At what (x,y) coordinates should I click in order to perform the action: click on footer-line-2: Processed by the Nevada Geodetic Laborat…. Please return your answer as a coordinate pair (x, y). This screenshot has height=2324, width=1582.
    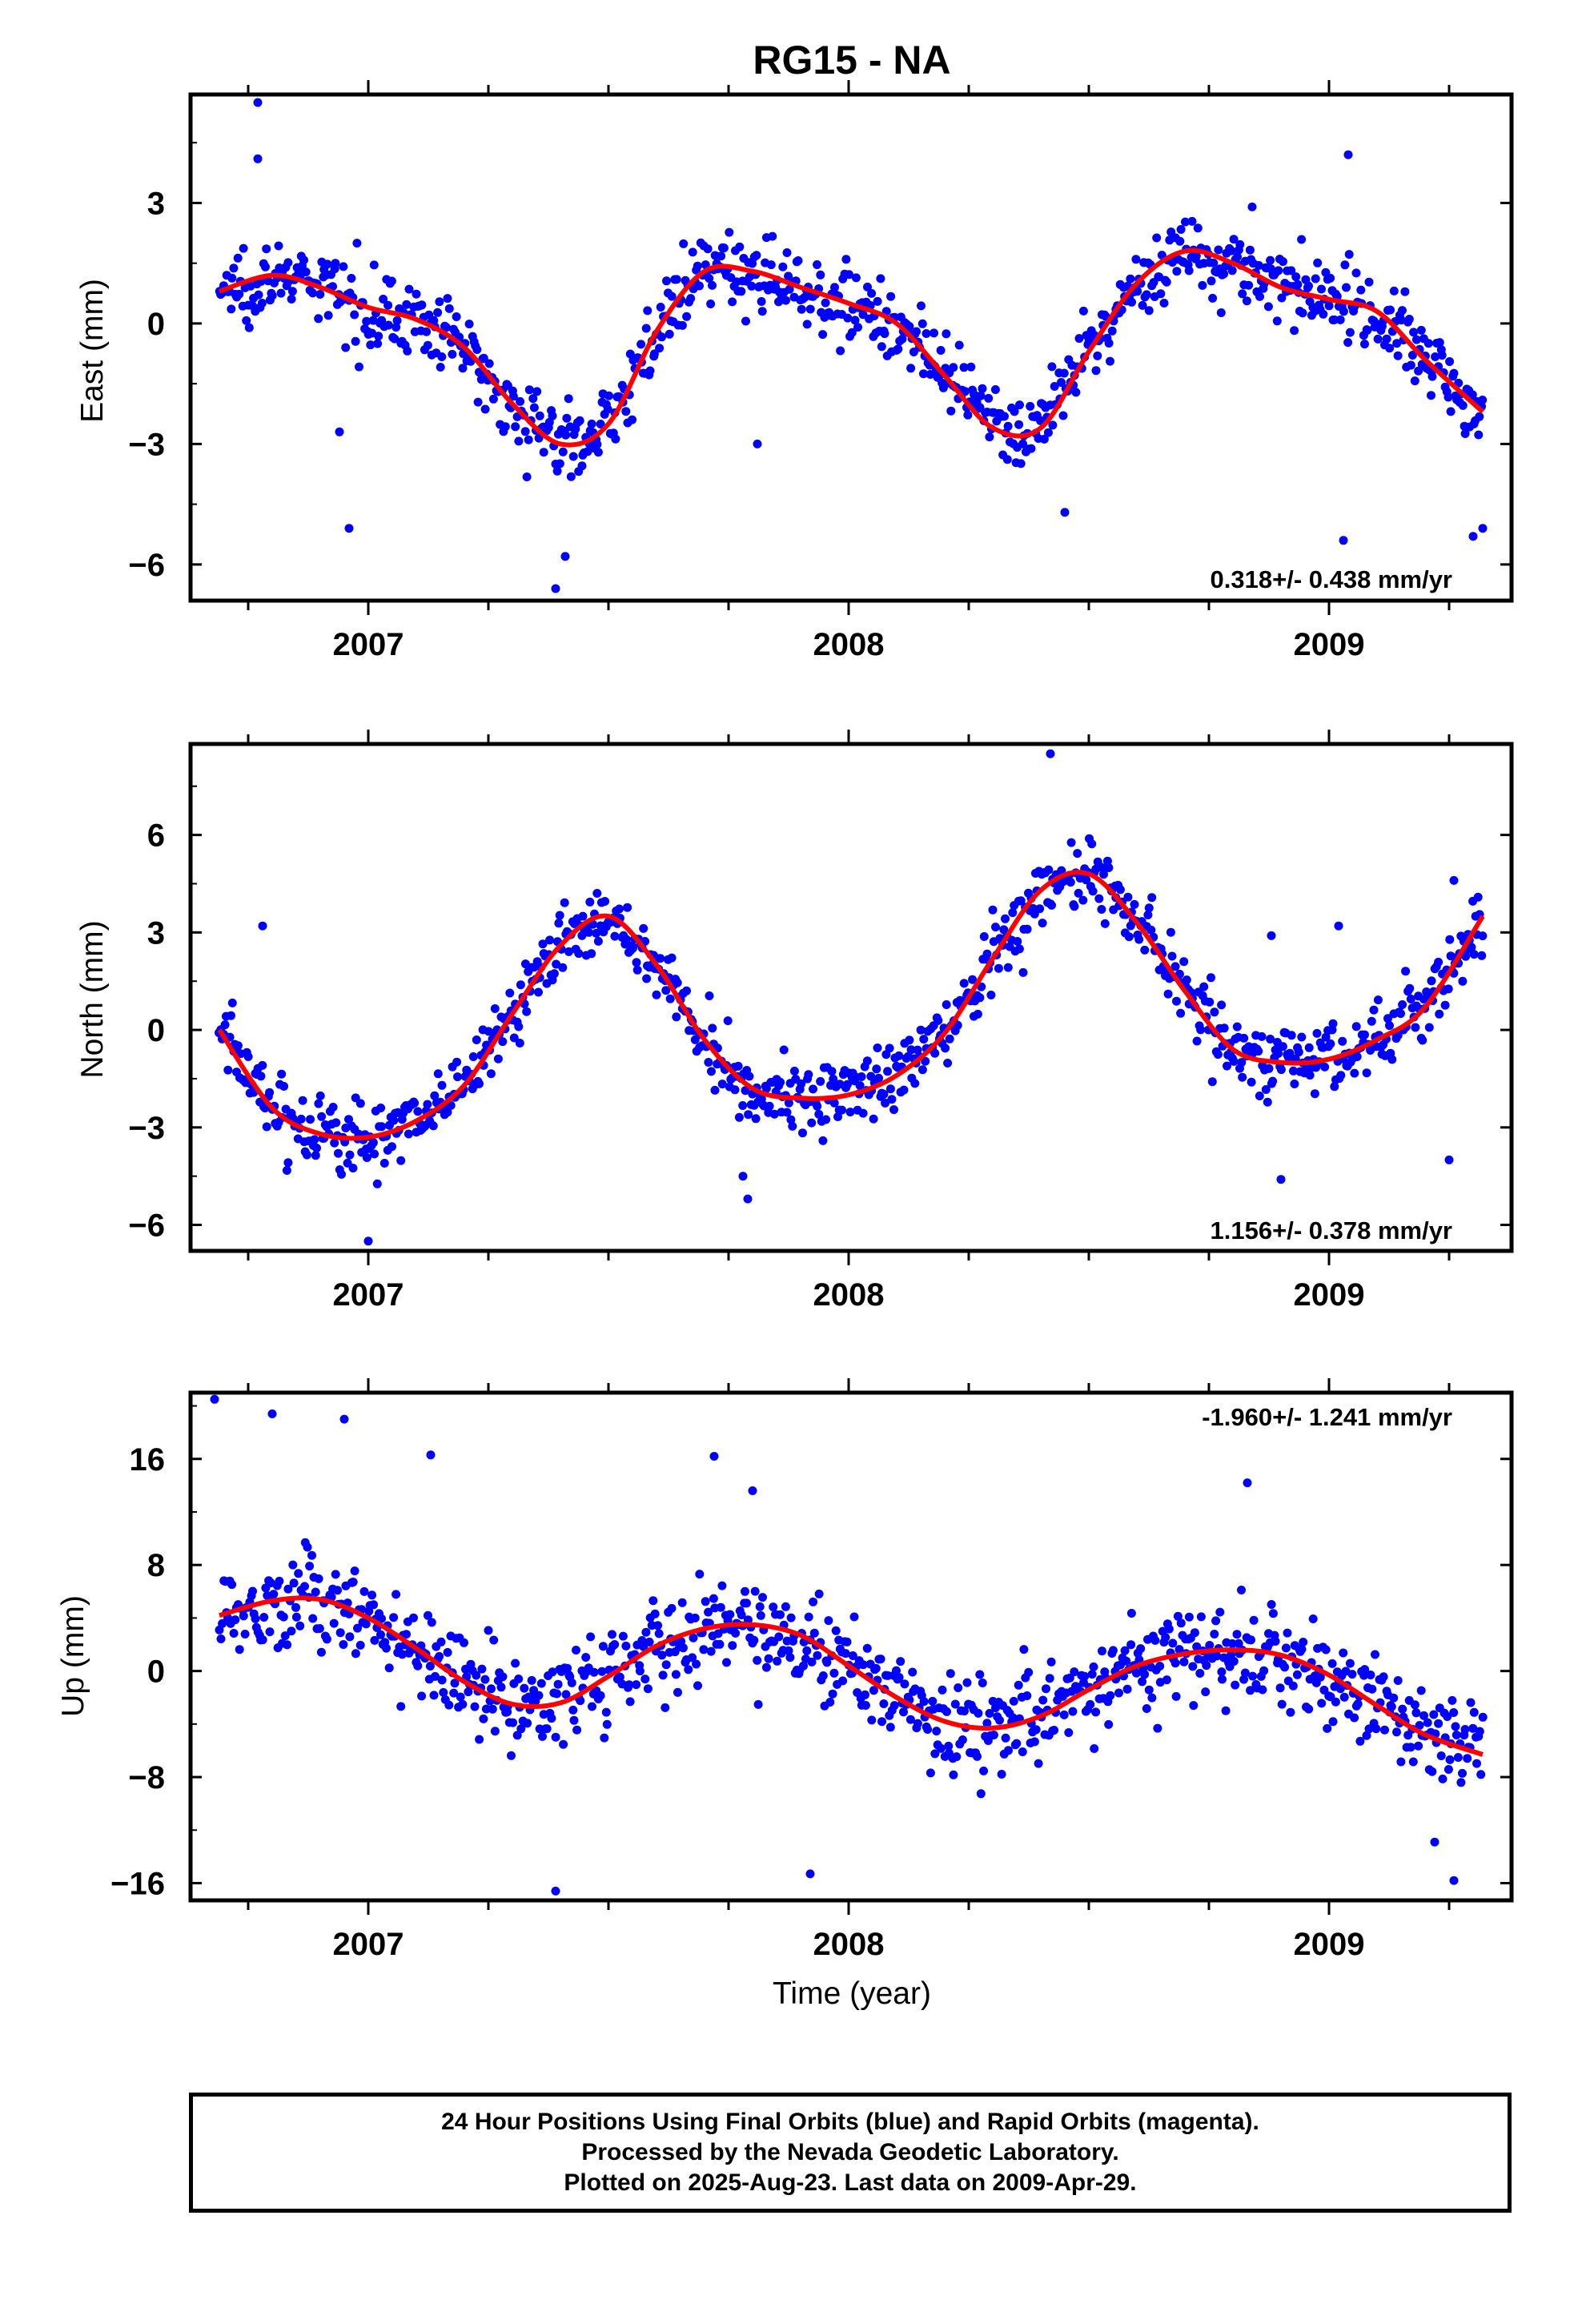
    Looking at the image, I should click on (850, 2152).